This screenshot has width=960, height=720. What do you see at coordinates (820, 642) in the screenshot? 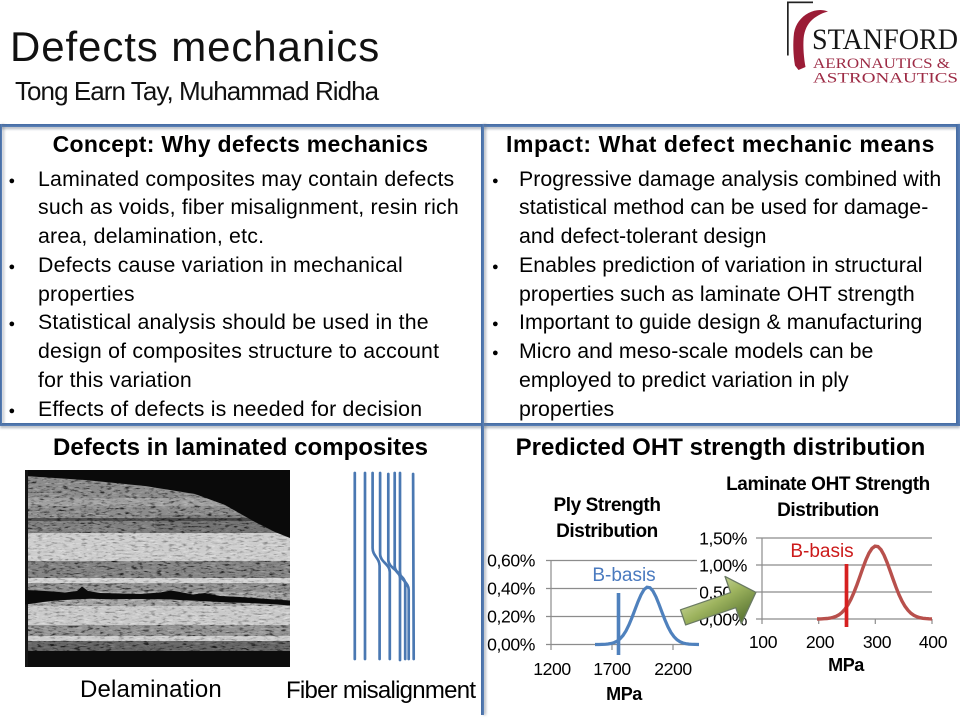
I see `svg-text: 200` at bounding box center [820, 642].